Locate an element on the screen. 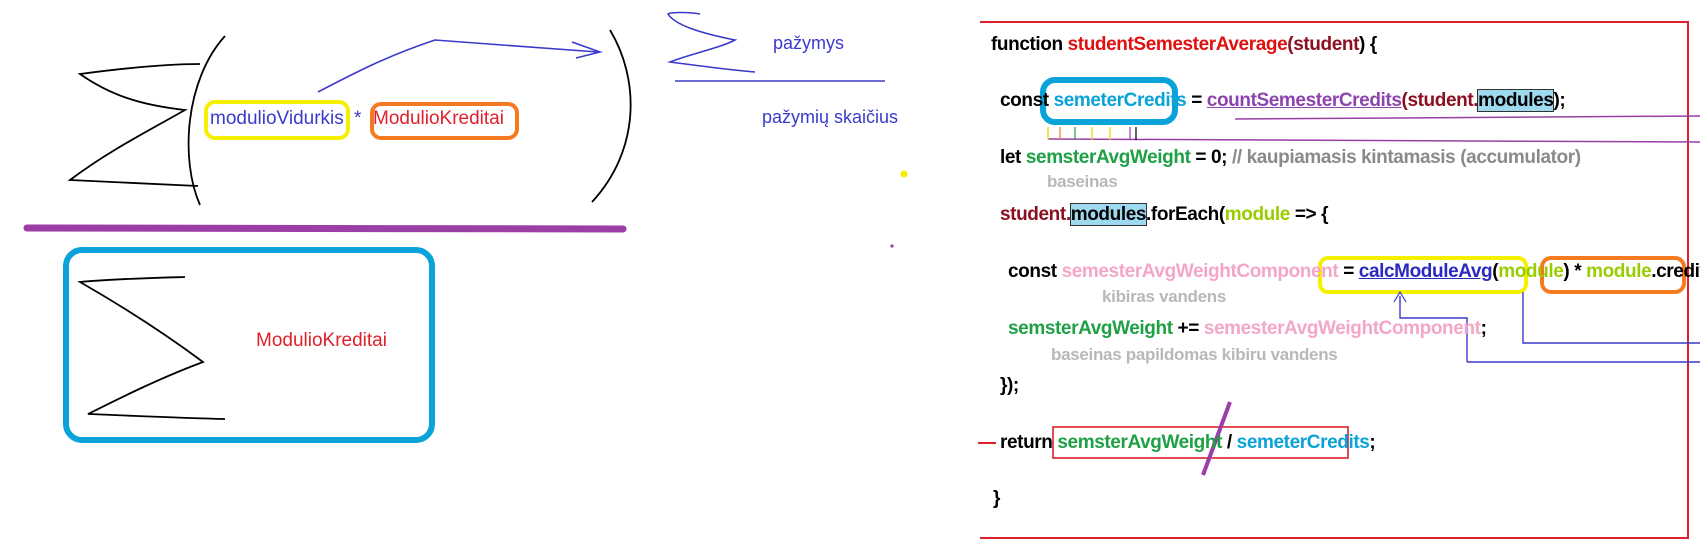 The height and width of the screenshot is (550, 1700). left-parenthesis is located at coordinates (206, 120).